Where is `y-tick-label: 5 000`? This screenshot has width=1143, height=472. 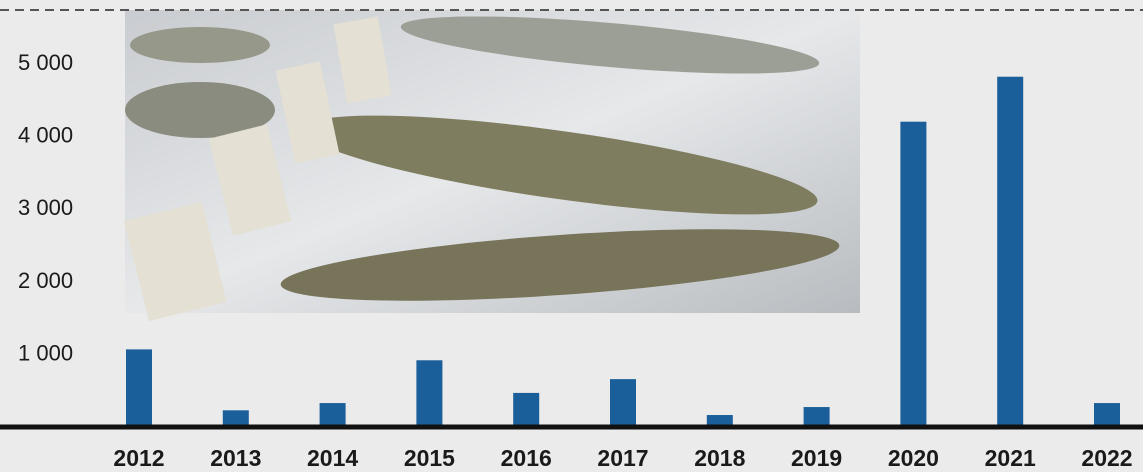 y-tick-label: 5 000 is located at coordinates (45, 62).